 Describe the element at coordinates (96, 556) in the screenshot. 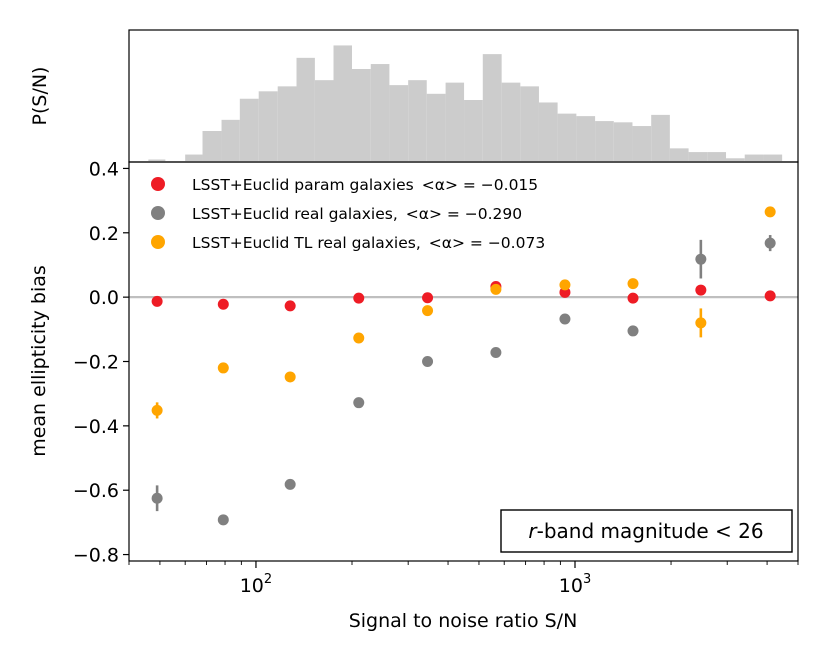

I see `y-tick-label: −0.8` at that location.